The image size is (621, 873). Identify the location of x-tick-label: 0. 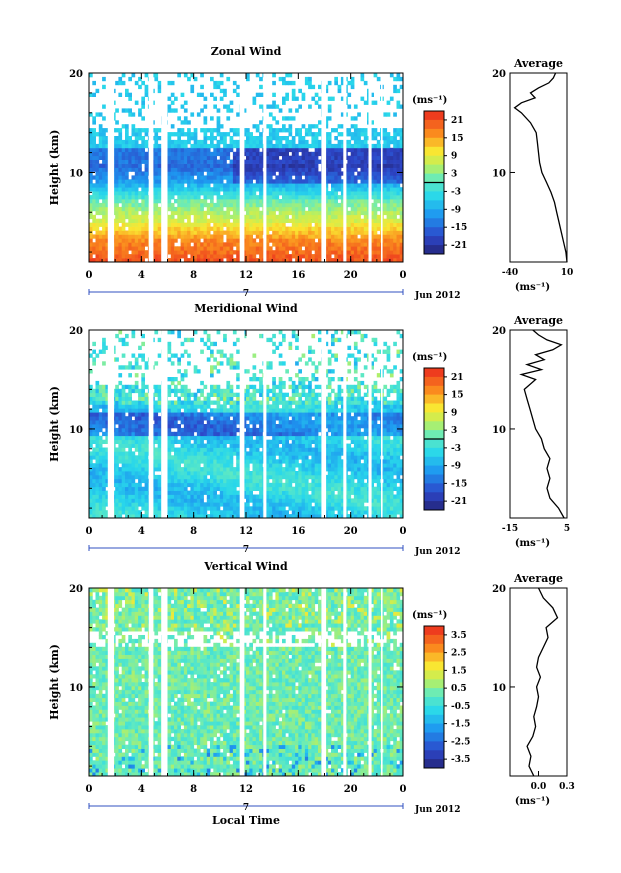
(403, 275).